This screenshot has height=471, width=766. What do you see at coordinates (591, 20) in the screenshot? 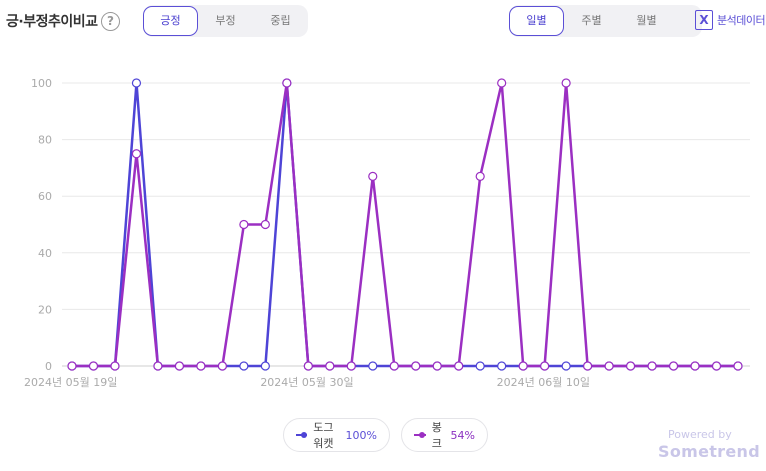
I see `tab-weekly: 주별` at bounding box center [591, 20].